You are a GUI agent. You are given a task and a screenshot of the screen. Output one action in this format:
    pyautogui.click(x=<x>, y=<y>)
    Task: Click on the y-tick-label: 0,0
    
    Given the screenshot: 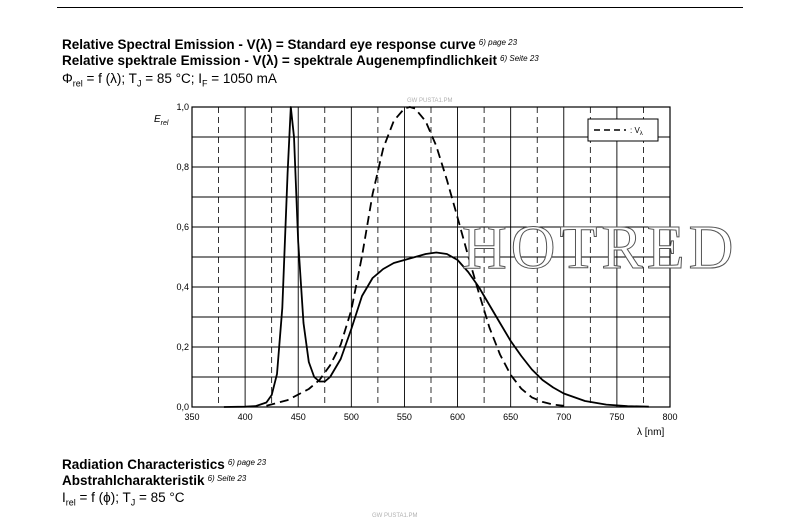 What is the action you would take?
    pyautogui.click(x=182, y=407)
    